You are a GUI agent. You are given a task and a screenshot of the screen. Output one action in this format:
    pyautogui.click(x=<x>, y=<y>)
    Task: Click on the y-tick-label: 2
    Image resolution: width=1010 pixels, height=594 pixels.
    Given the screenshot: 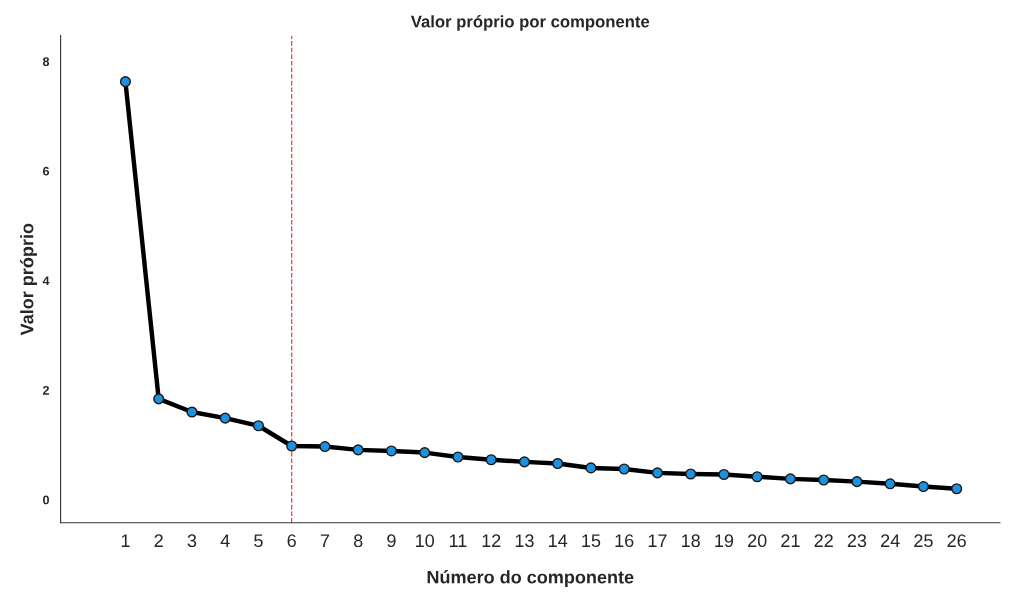 What is the action you would take?
    pyautogui.click(x=45, y=390)
    